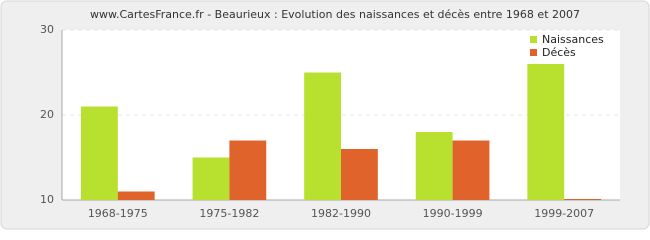 The height and width of the screenshot is (240, 650). I want to click on x-tick-label: 1982-1990, so click(341, 213).